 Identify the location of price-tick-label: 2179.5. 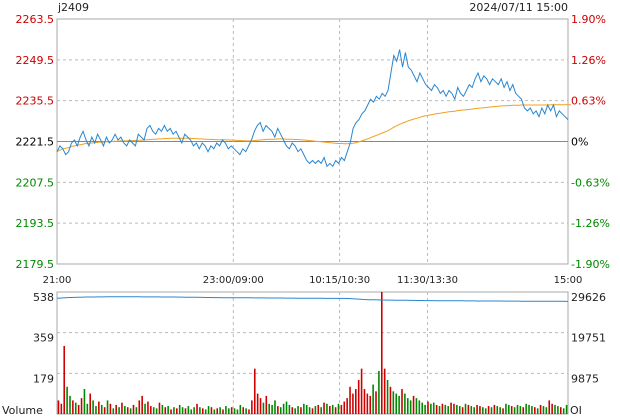
(35, 264).